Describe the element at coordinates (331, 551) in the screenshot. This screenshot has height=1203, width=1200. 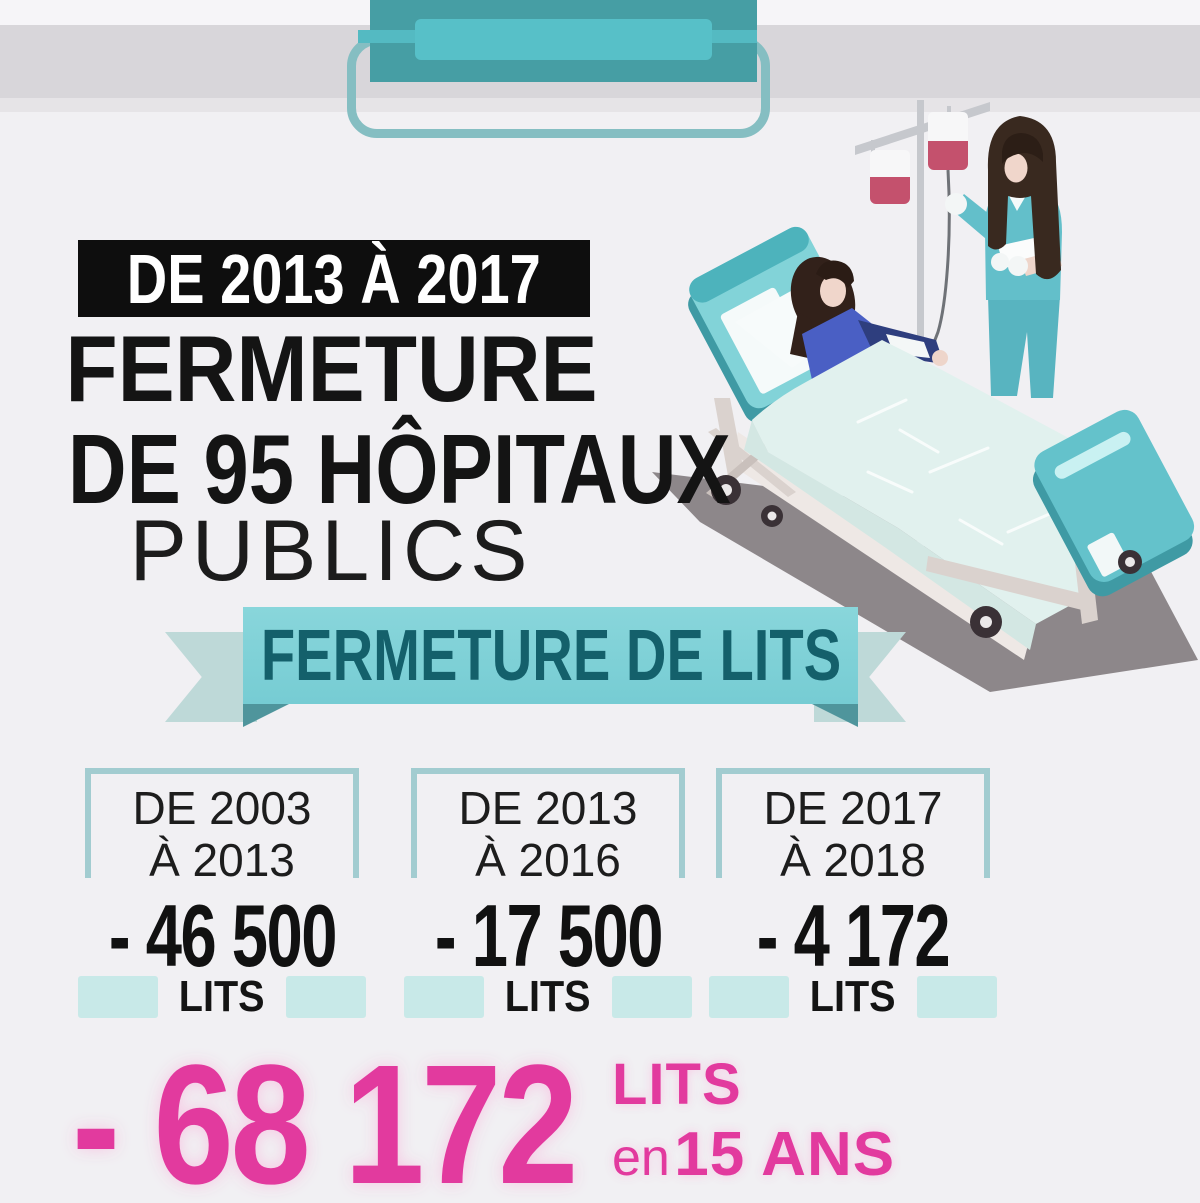
I see `title-line-3: PUBLICS` at that location.